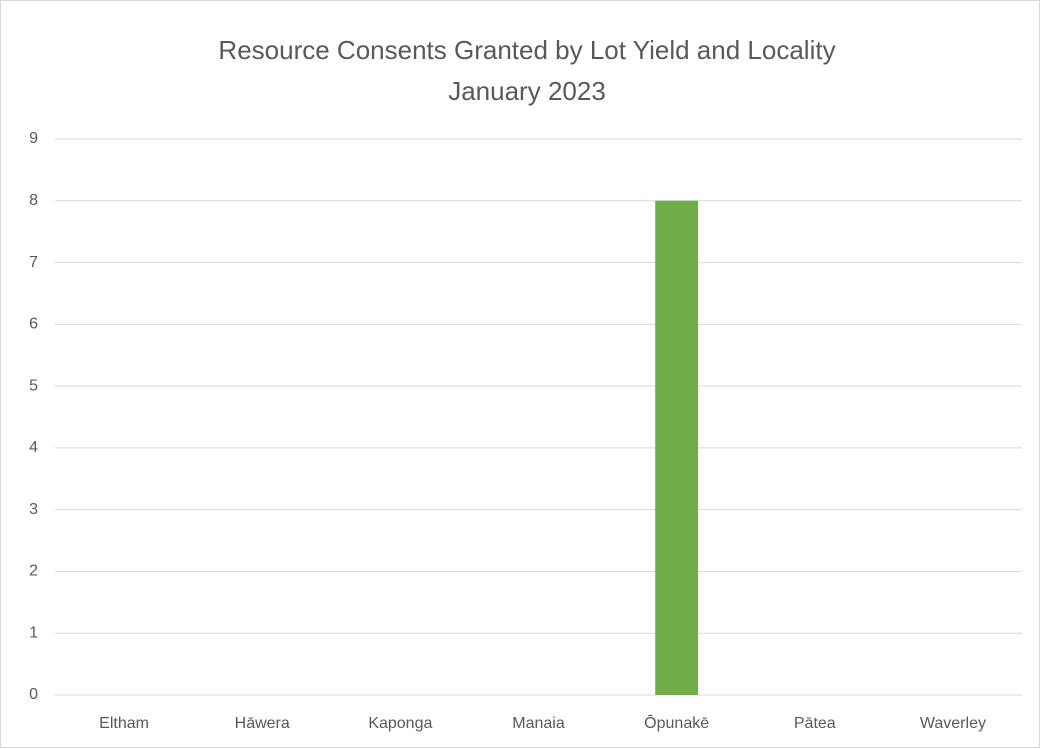  I want to click on bar, so click(677, 447).